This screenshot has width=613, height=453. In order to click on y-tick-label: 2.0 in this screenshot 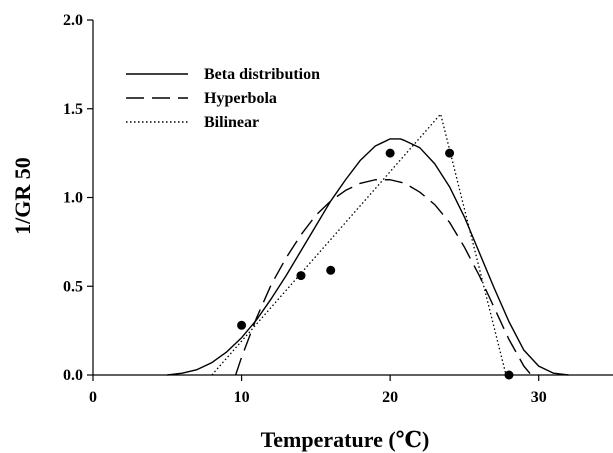, I will do `click(73, 20)`.